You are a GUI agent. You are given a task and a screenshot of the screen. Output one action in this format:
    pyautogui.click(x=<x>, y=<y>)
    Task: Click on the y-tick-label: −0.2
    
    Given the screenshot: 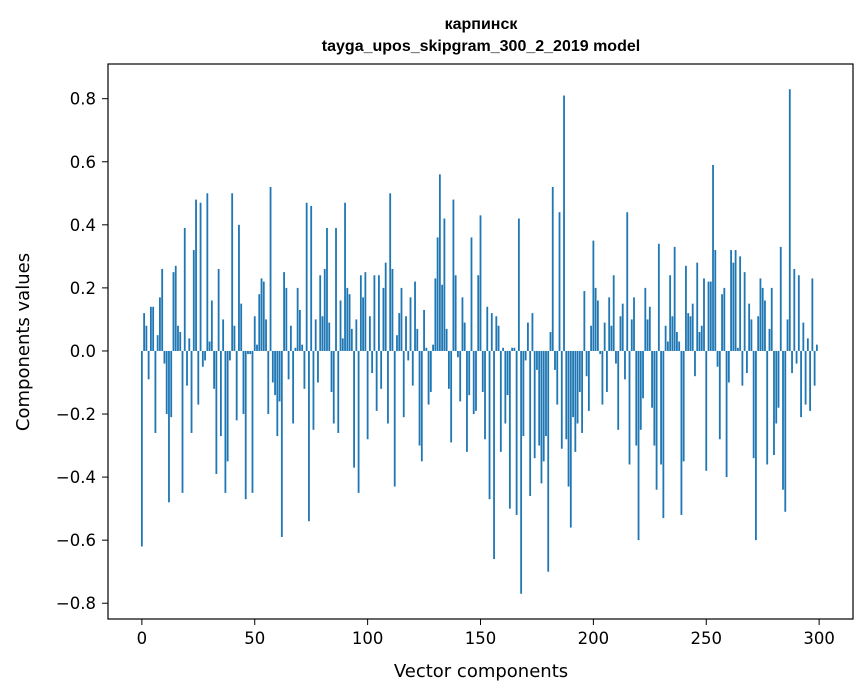 What is the action you would take?
    pyautogui.click(x=76, y=414)
    